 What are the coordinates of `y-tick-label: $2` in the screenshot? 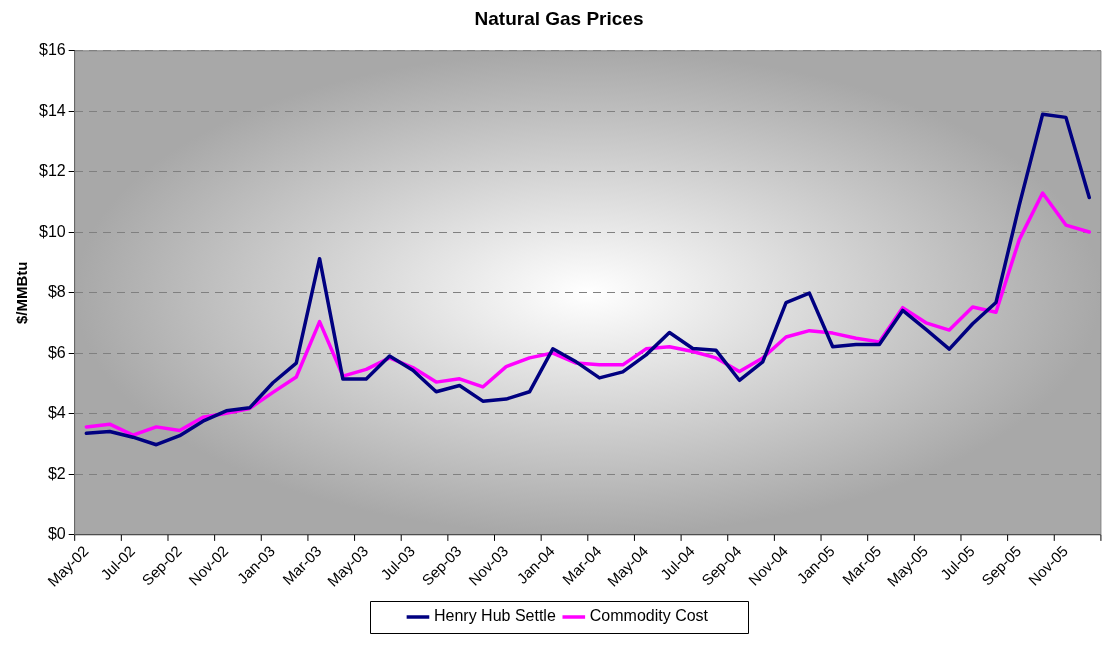 It's located at (56, 473).